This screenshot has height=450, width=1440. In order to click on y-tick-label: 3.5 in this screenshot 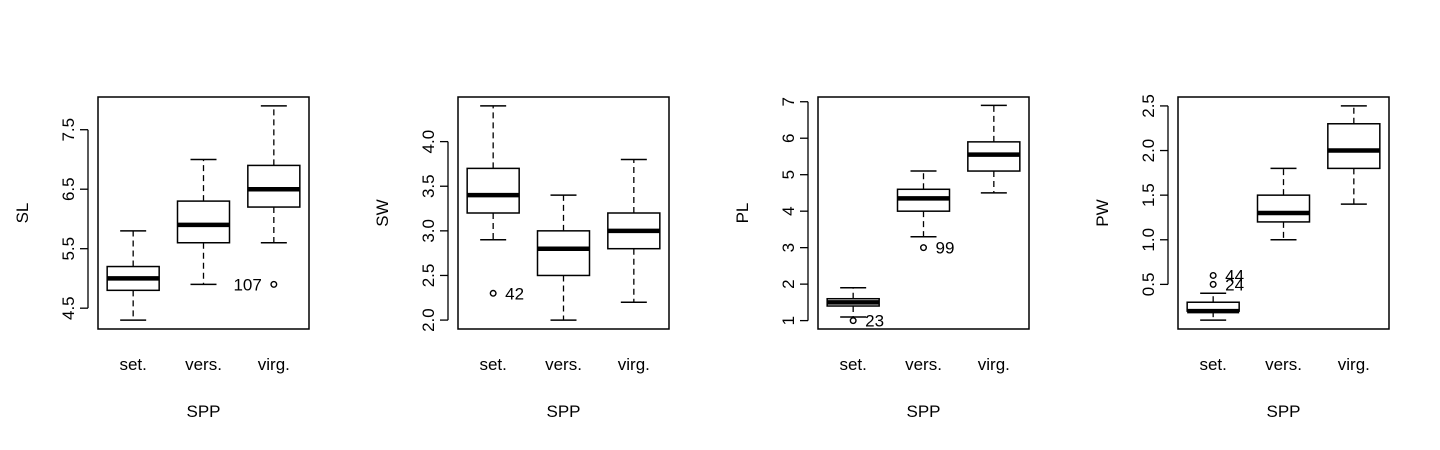, I will do `click(428, 186)`.